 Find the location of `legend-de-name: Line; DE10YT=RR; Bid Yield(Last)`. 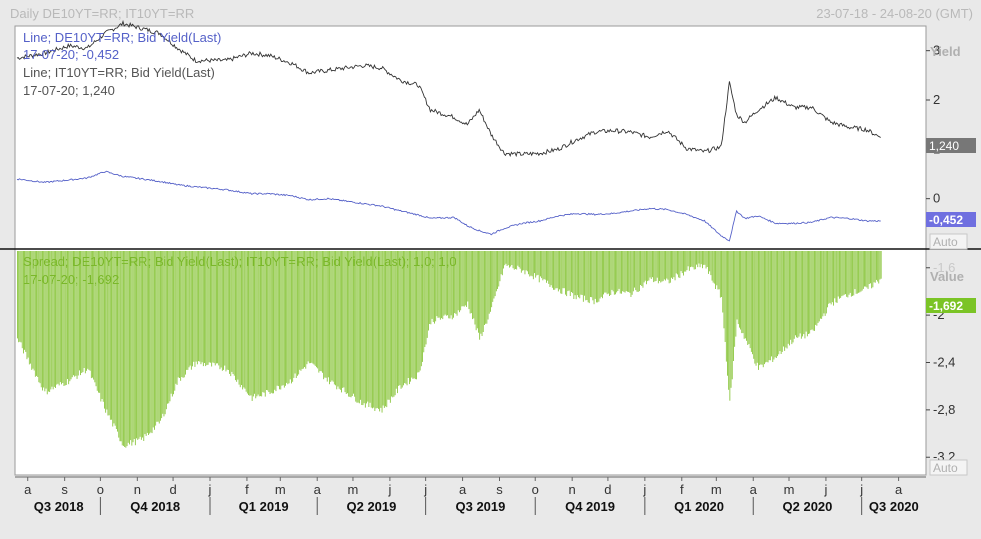

legend-de-name: Line; DE10YT=RR; Bid Yield(Last) is located at coordinates (122, 37).